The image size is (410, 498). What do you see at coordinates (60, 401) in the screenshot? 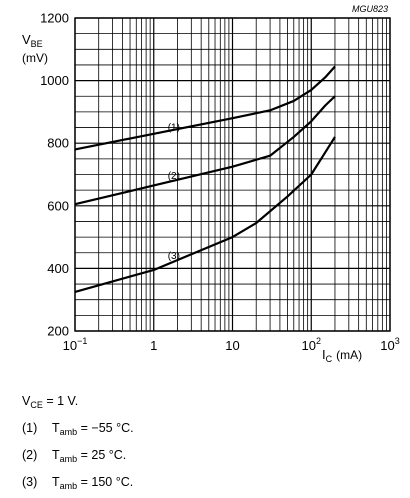
I see `condition-vce-value: = 1 V.` at bounding box center [60, 401].